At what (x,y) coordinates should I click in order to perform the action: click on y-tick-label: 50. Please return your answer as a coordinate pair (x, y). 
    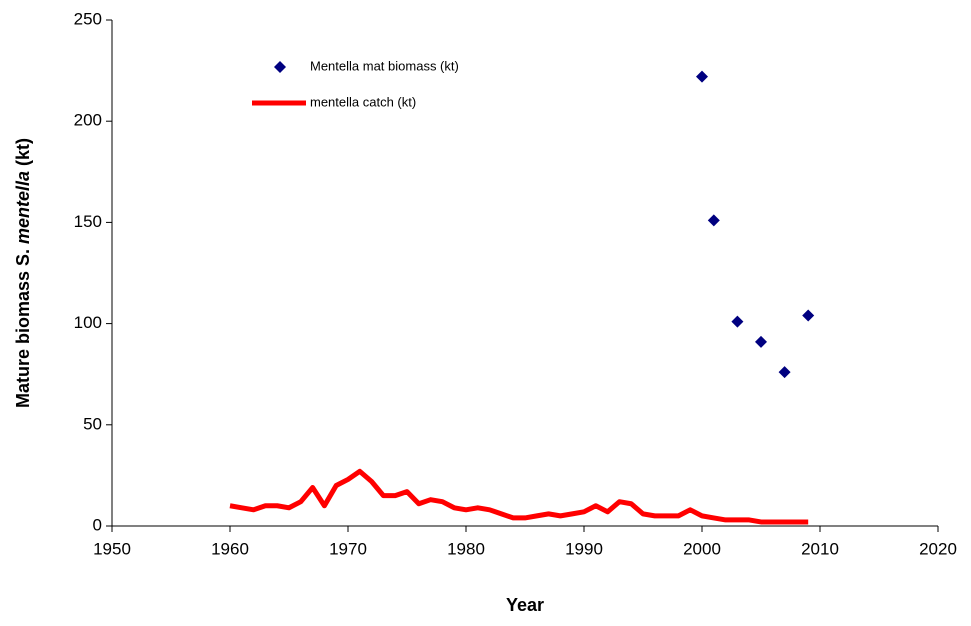
    Looking at the image, I should click on (92, 423).